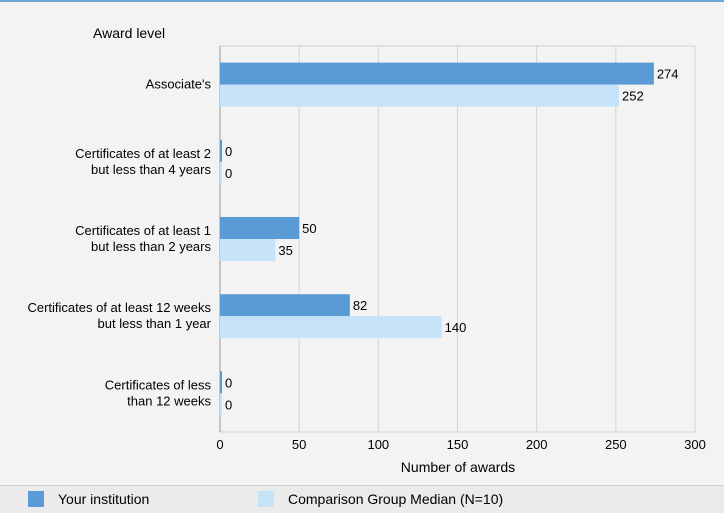 Image resolution: width=724 pixels, height=513 pixels. What do you see at coordinates (104, 499) in the screenshot?
I see `legend-label-institution: Your institution` at bounding box center [104, 499].